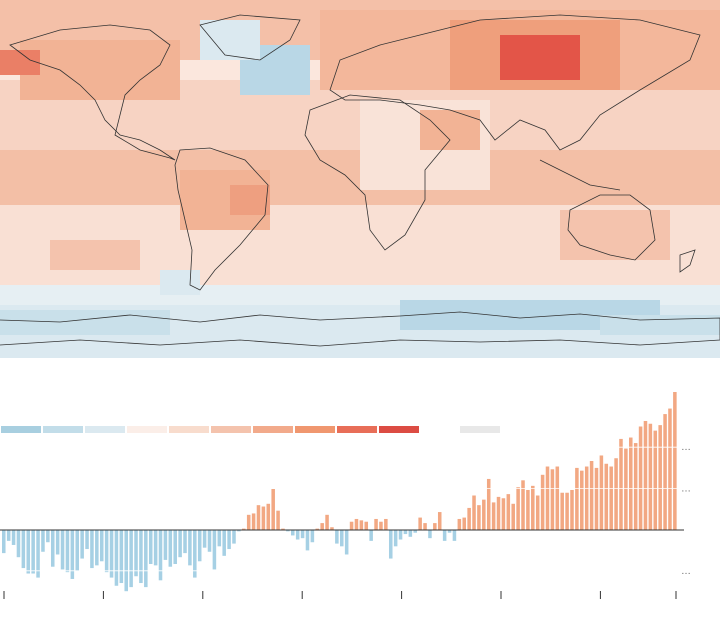  I want to click on color-legend, so click(250, 429).